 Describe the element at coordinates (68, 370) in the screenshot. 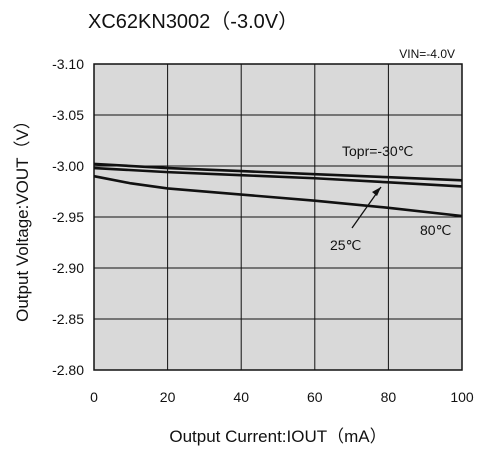

I see `y-tick-label: -2.80` at that location.